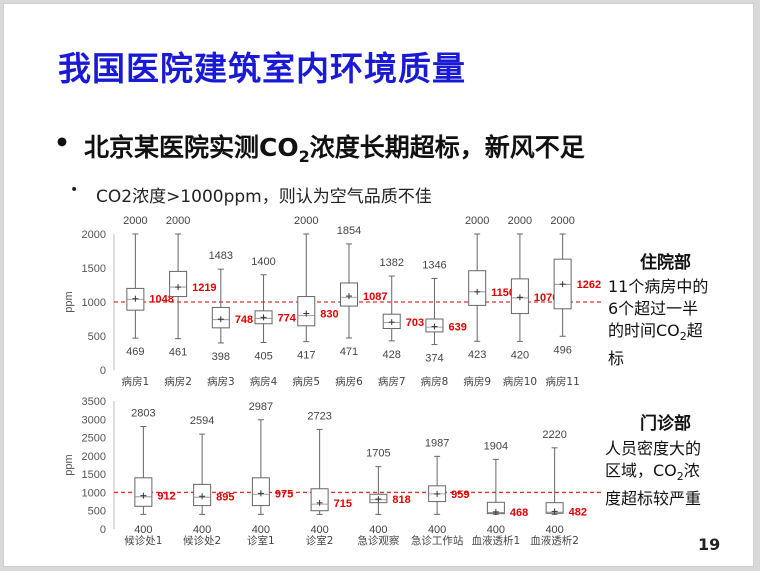 The height and width of the screenshot is (571, 760). What do you see at coordinates (94, 402) in the screenshot?
I see `y-tick-label: 3500` at bounding box center [94, 402].